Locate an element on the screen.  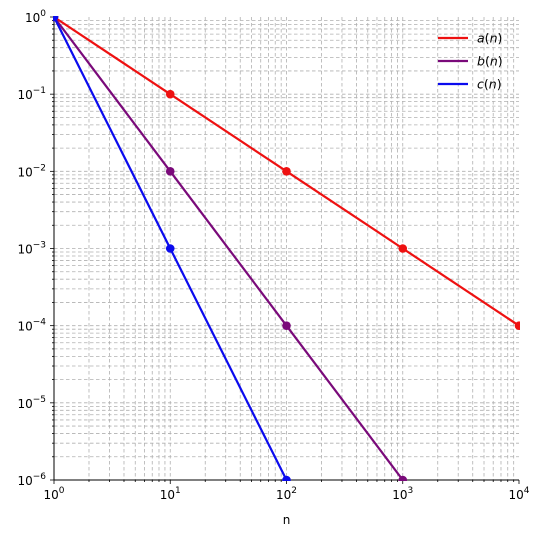
x-axis-label: n is located at coordinates (287, 520).